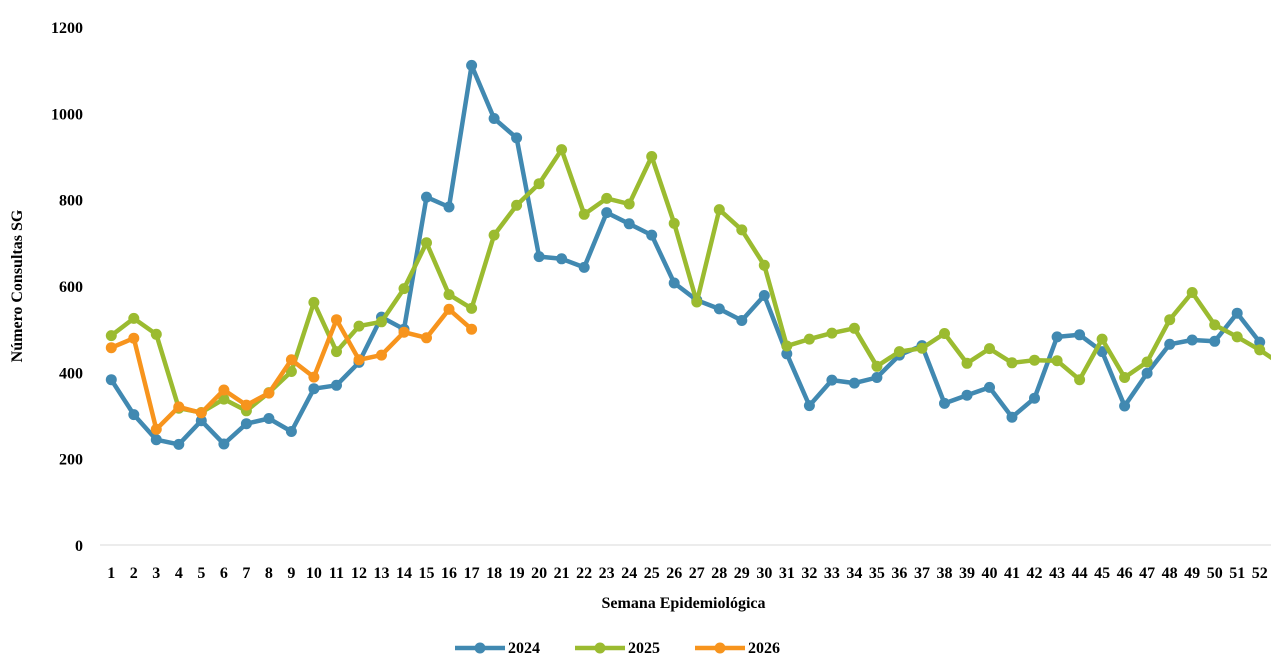 The width and height of the screenshot is (1271, 662). I want to click on y-tick-label: 0, so click(79, 546).